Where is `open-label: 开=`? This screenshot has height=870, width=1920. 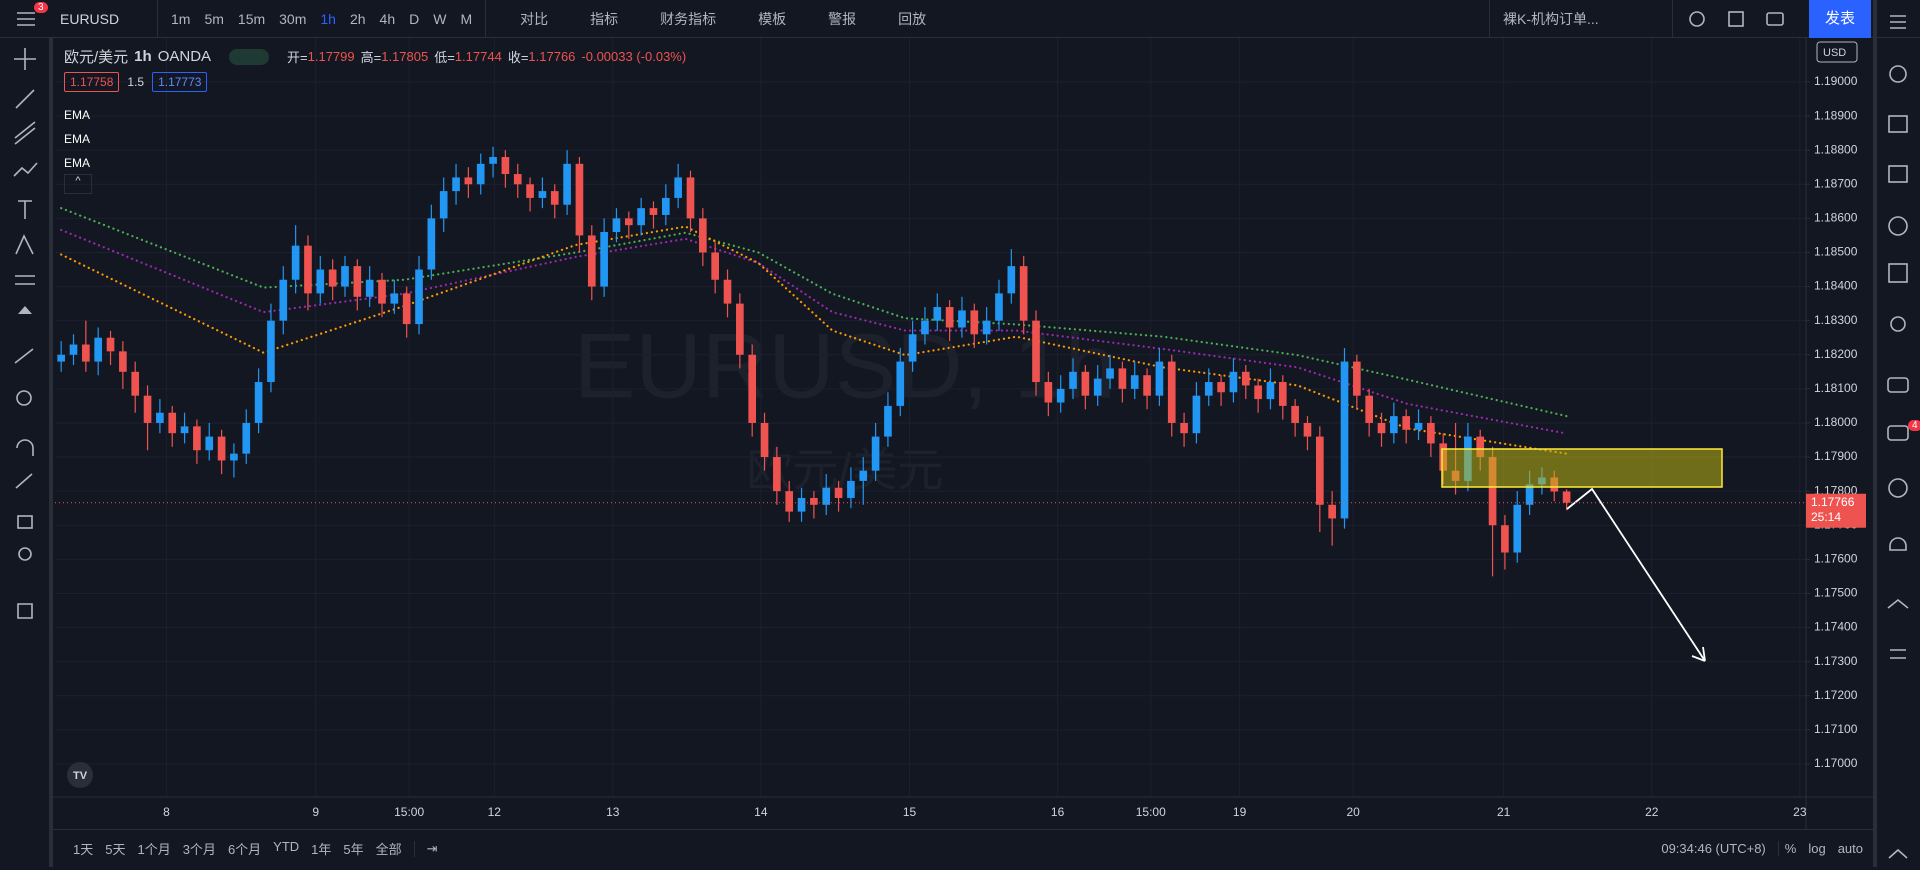
open-label: 开= is located at coordinates (297, 57).